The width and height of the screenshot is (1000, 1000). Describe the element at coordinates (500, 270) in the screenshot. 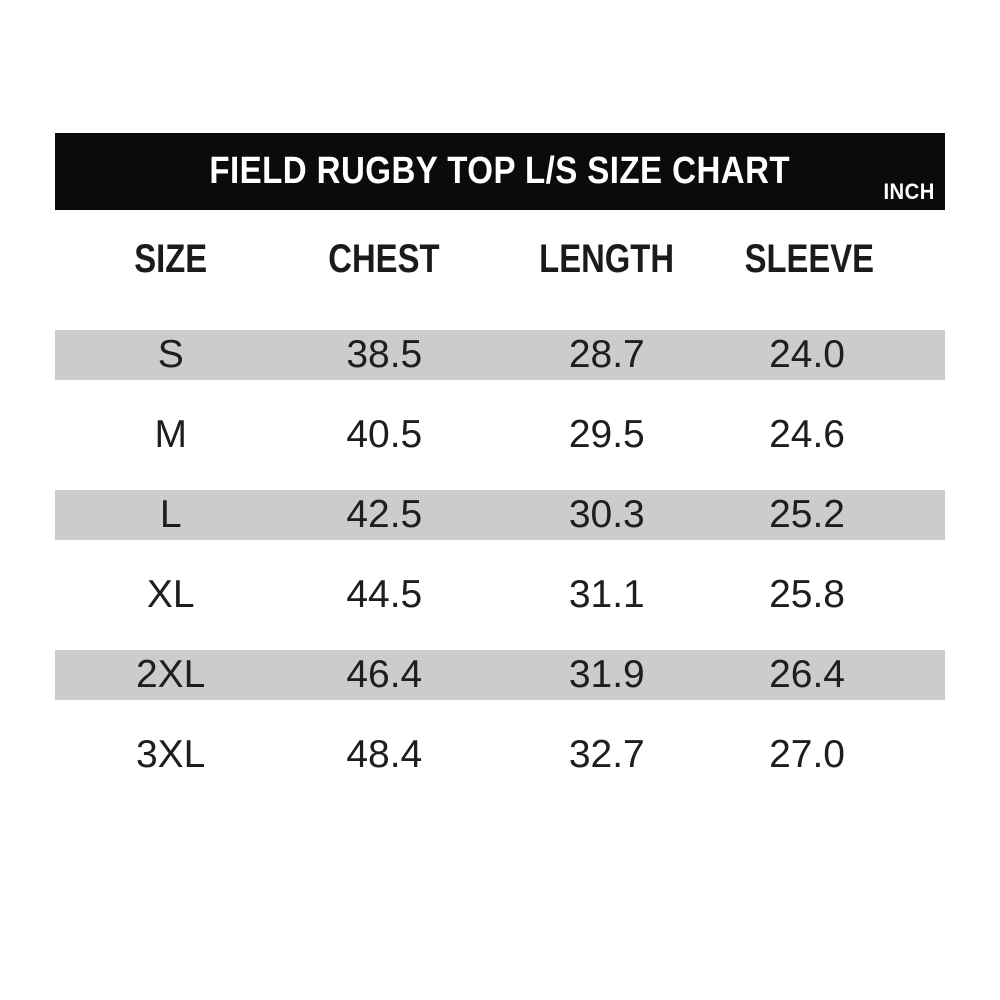

I see `table-header-row: SIZE CHEST LENGTH SLEEVE` at that location.